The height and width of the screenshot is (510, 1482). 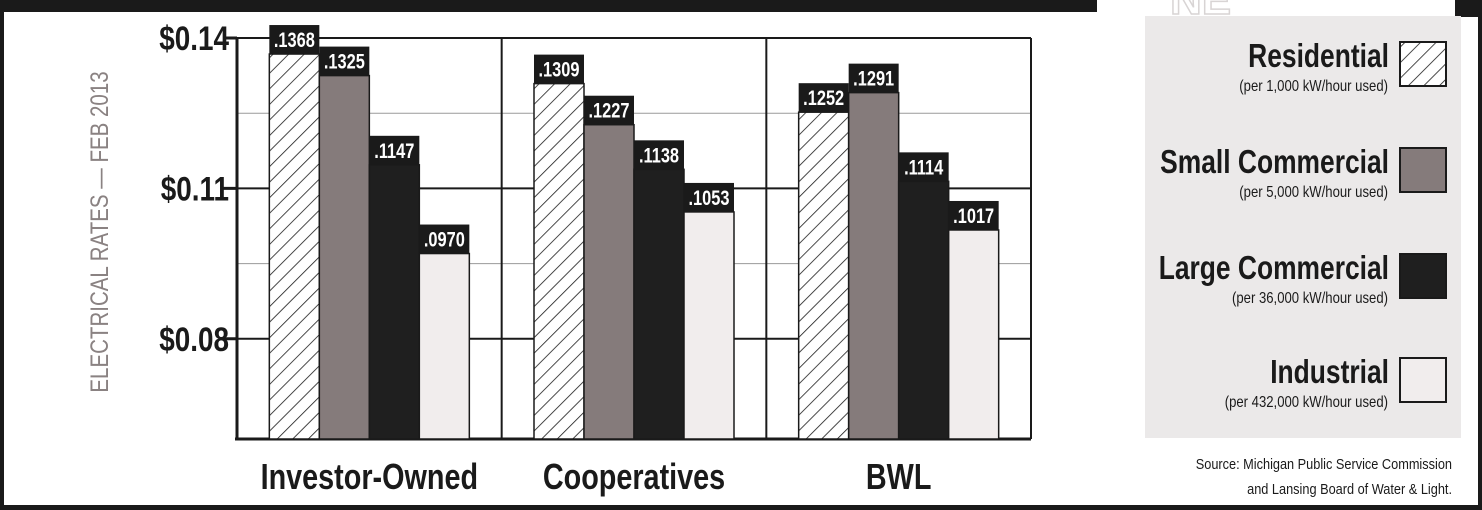 I want to click on data-label: .1053, so click(x=709, y=197).